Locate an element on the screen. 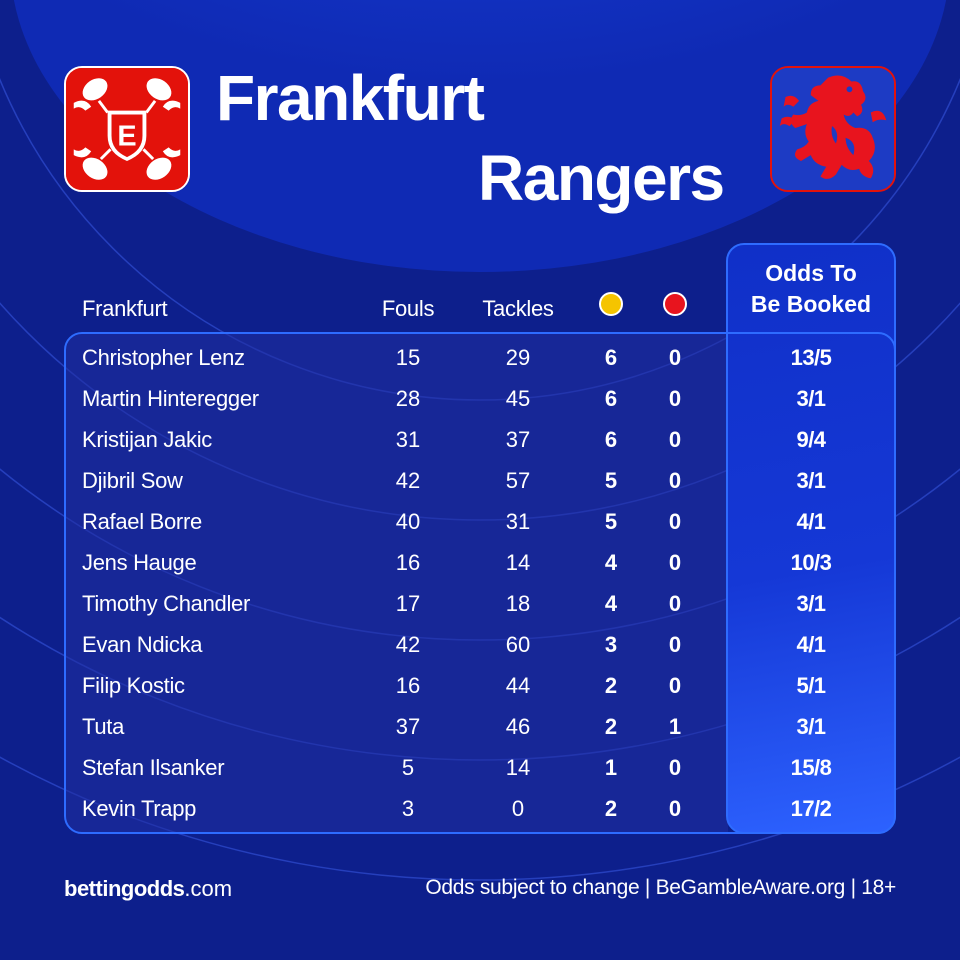  away-team-logo is located at coordinates (833, 129).